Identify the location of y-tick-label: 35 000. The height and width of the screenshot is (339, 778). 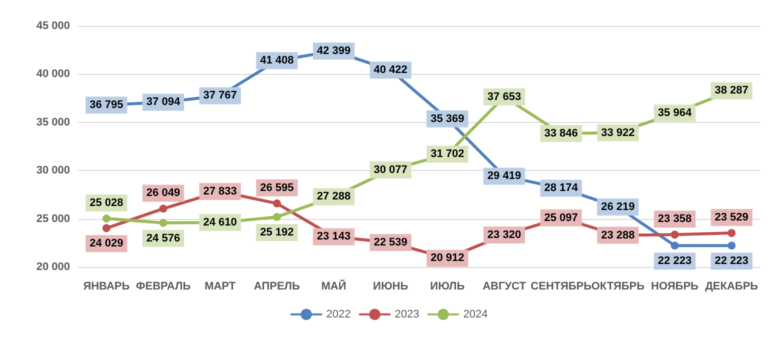
(53, 122).